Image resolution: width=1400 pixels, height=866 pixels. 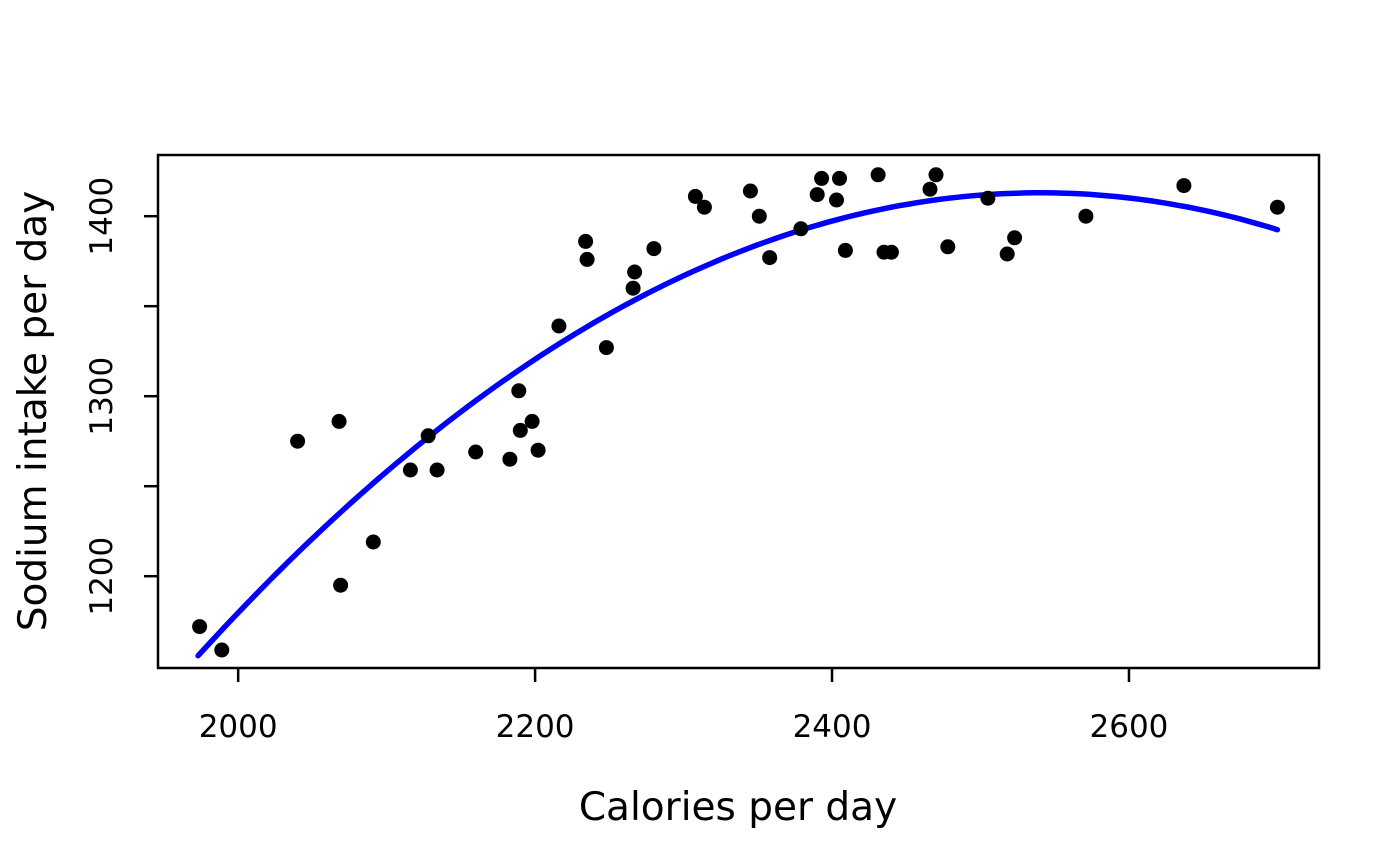 I want to click on x-tick-label: 2600, so click(x=1129, y=727).